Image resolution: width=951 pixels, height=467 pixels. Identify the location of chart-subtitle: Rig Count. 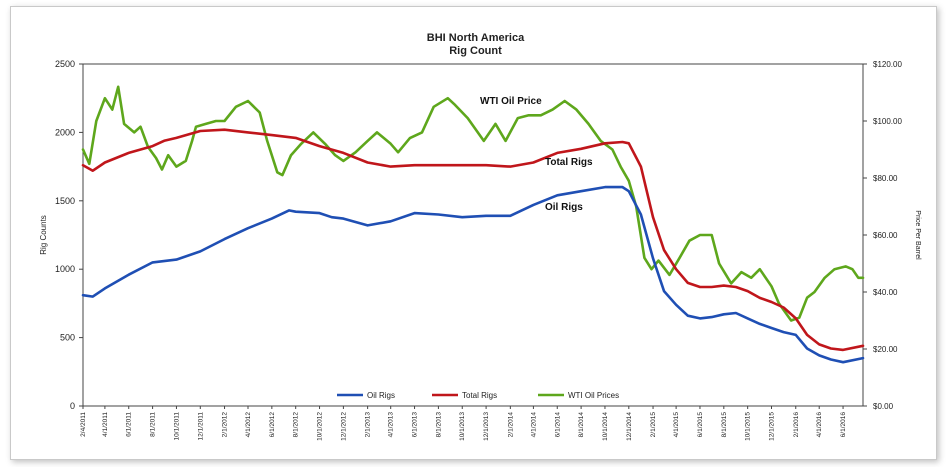
(475, 51).